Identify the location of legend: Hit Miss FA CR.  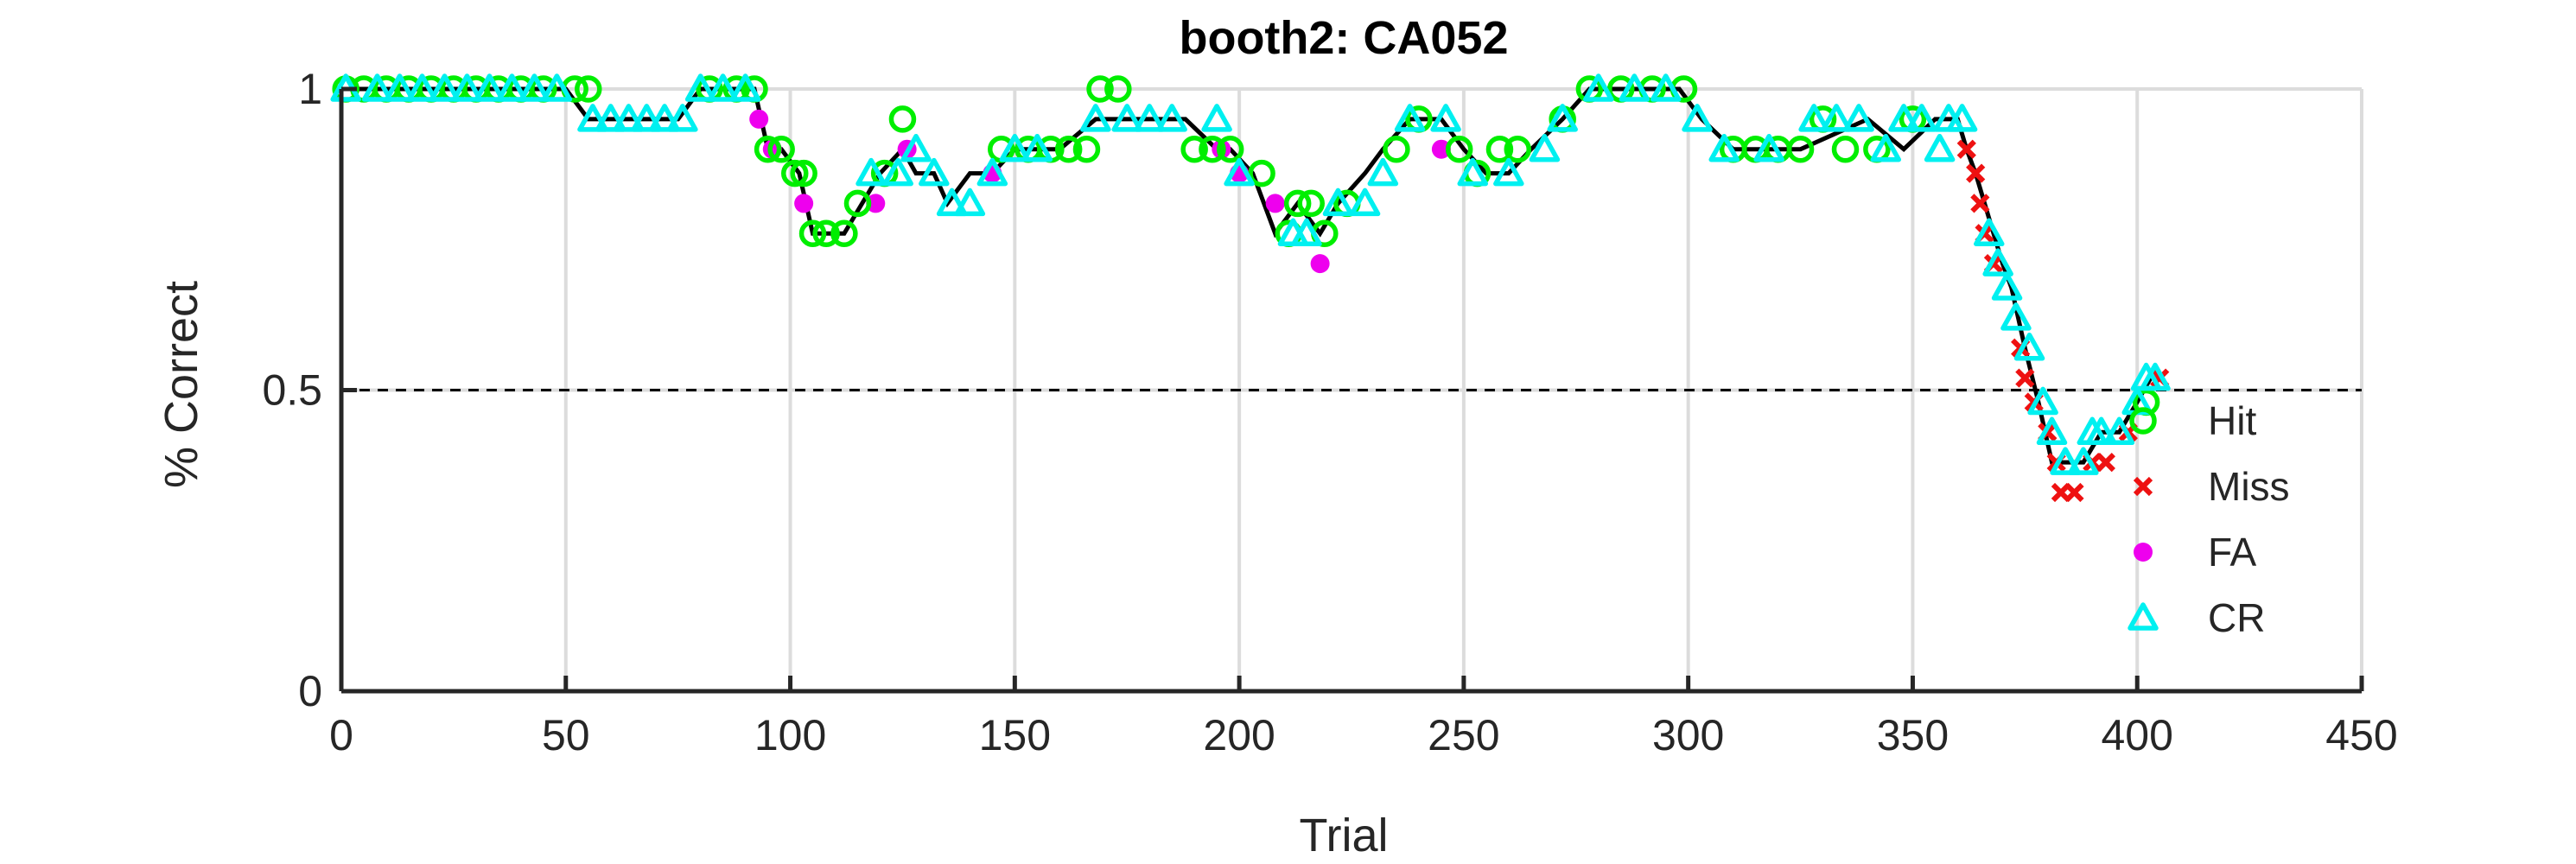
(2209, 519).